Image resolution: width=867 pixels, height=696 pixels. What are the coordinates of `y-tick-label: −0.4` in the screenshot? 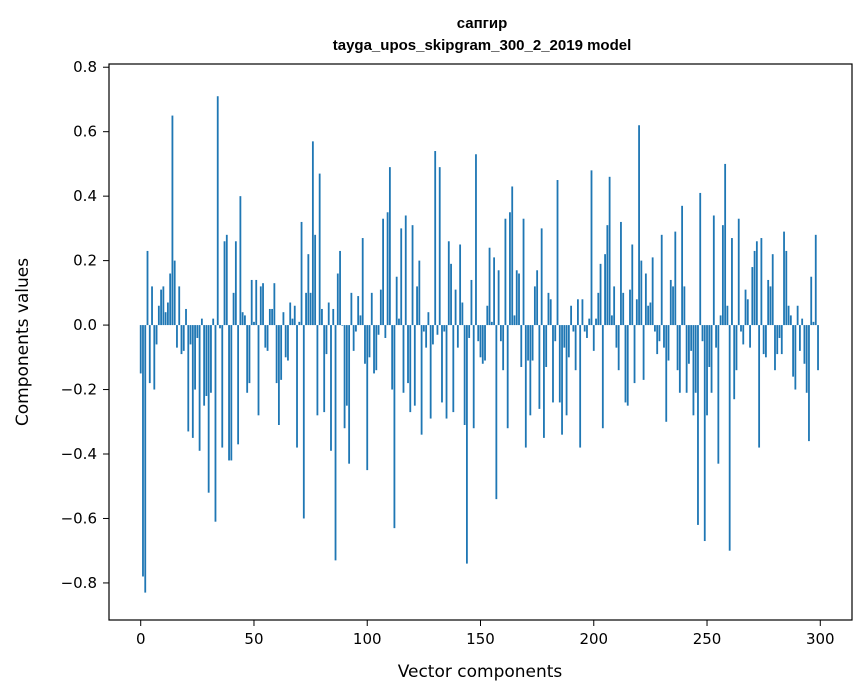 It's located at (79, 454).